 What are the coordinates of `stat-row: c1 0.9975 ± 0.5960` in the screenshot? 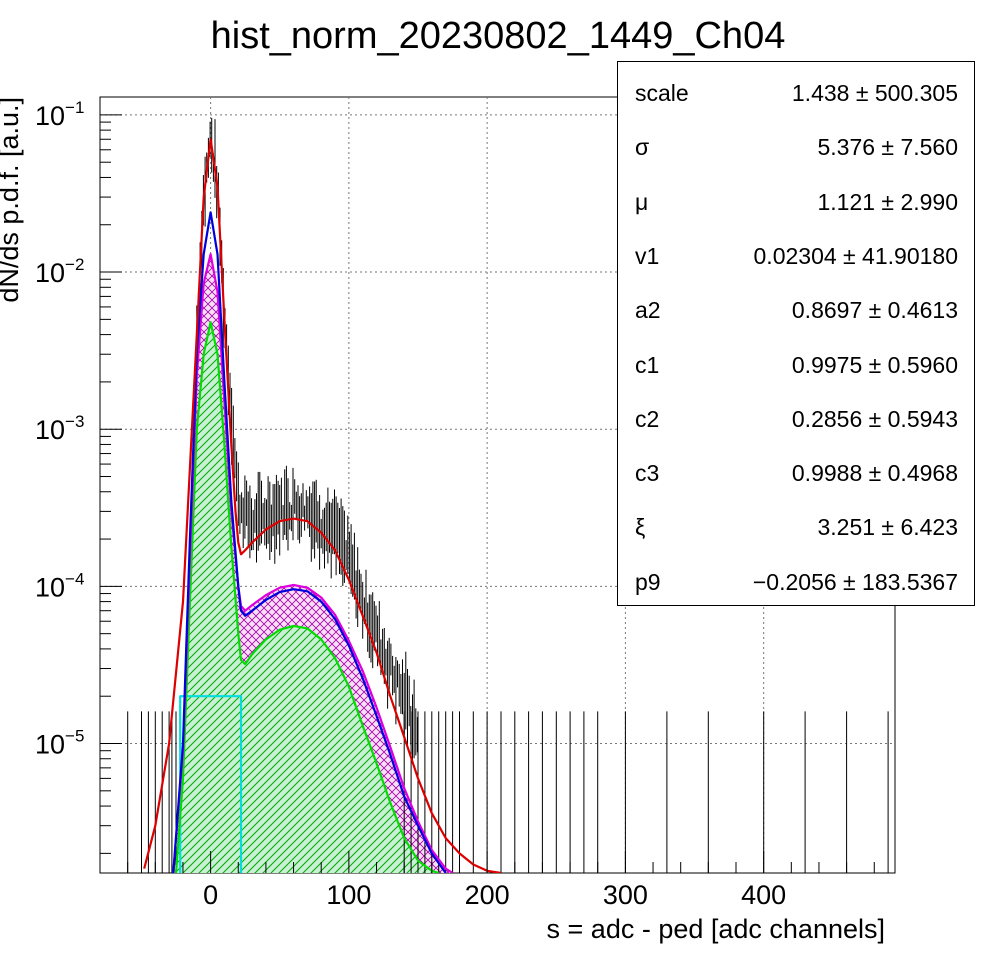 It's located at (796, 364).